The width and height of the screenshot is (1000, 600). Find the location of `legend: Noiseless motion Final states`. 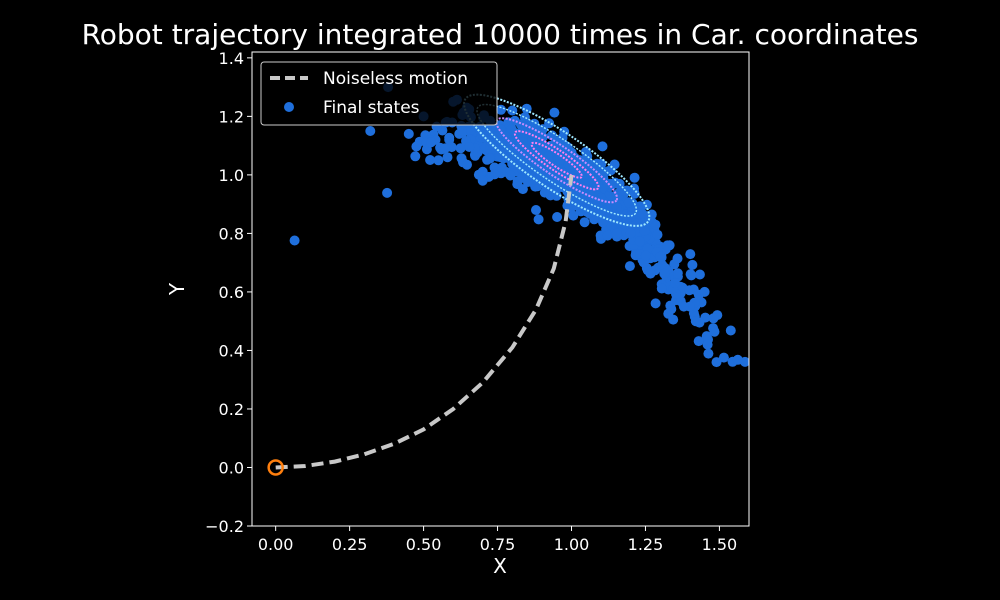

legend: Noiseless motion Final states is located at coordinates (379, 93).